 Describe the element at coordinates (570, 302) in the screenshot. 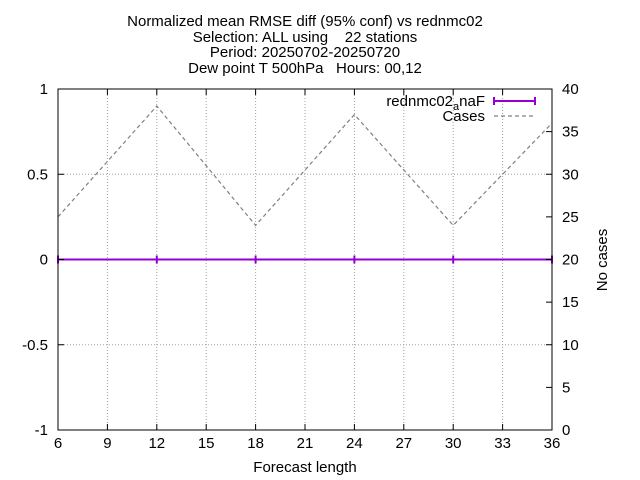

I see `y2-tick-label: 15` at that location.